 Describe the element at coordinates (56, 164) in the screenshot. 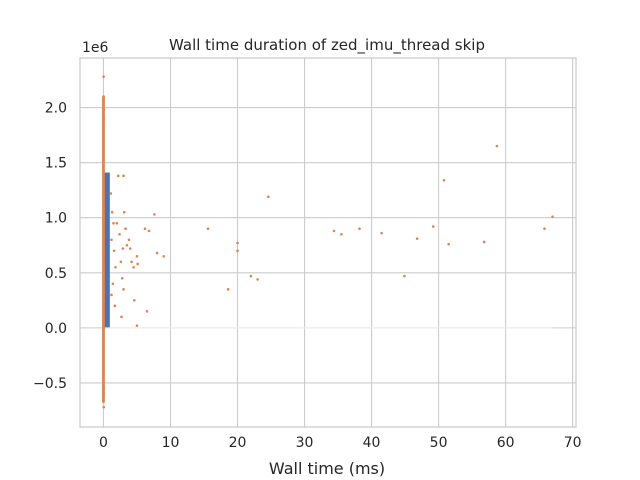

I see `y-tick-label: 1.5` at that location.